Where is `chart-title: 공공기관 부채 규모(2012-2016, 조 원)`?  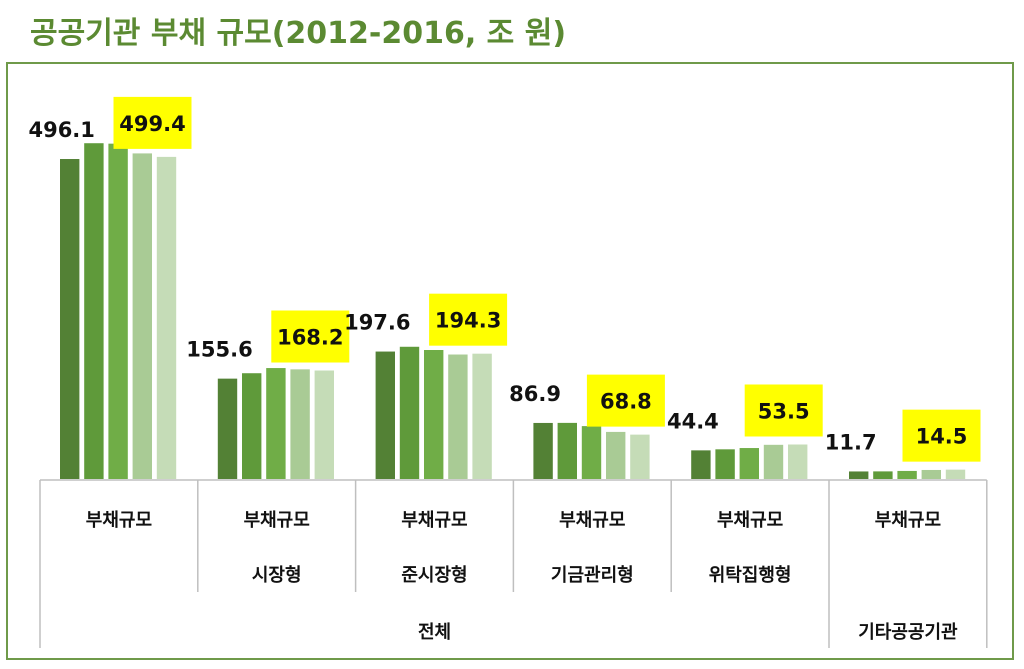 chart-title: 공공기관 부채 규모(2012-2016, 조 원) is located at coordinates (298, 33).